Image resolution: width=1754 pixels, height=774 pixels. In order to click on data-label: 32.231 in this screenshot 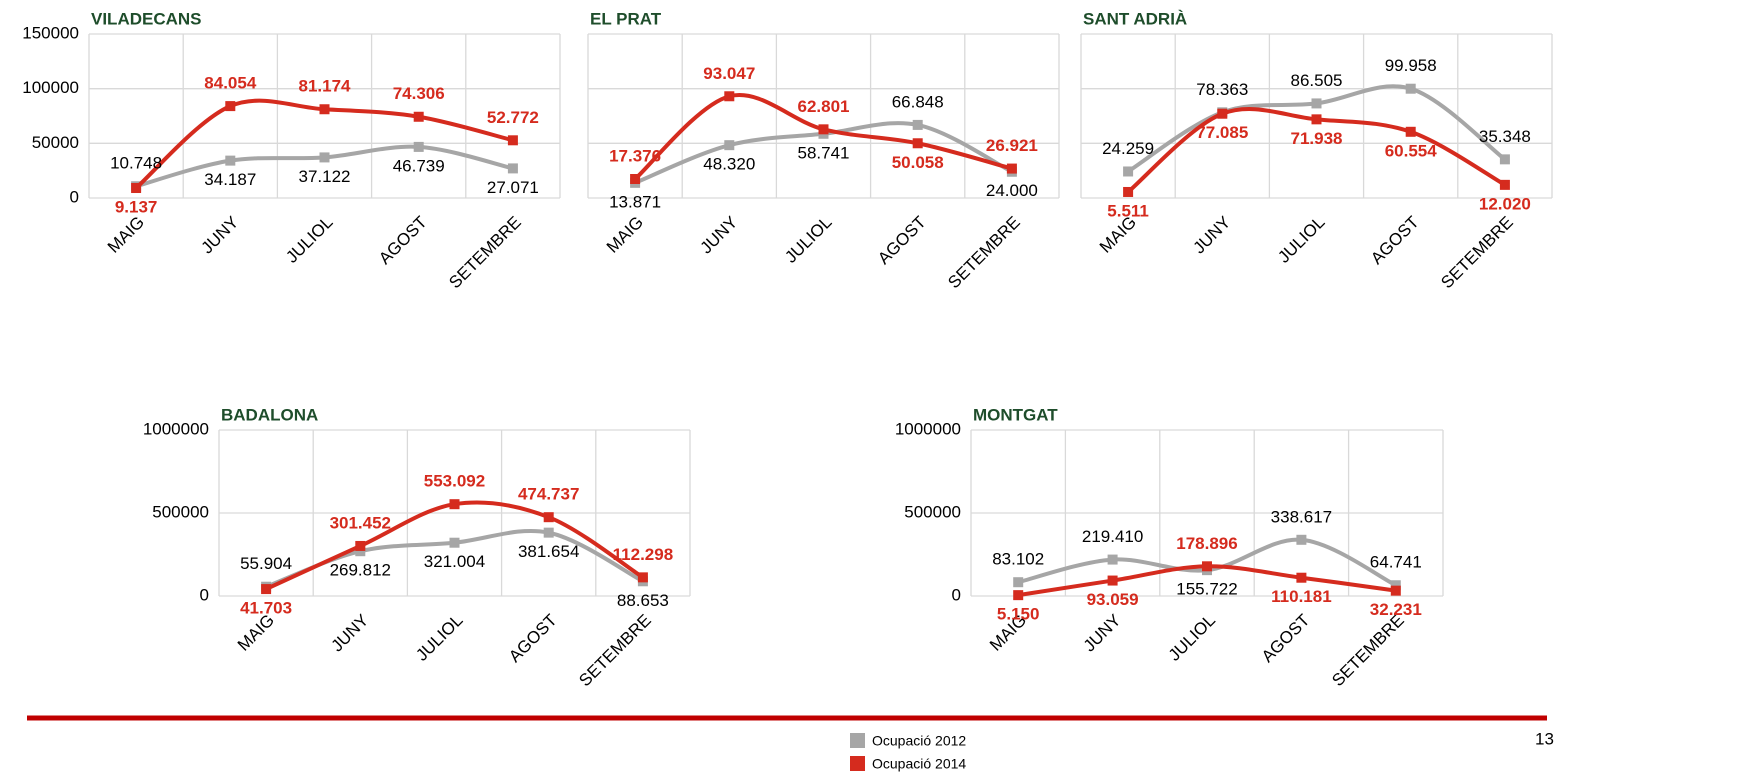, I will do `click(1396, 609)`.